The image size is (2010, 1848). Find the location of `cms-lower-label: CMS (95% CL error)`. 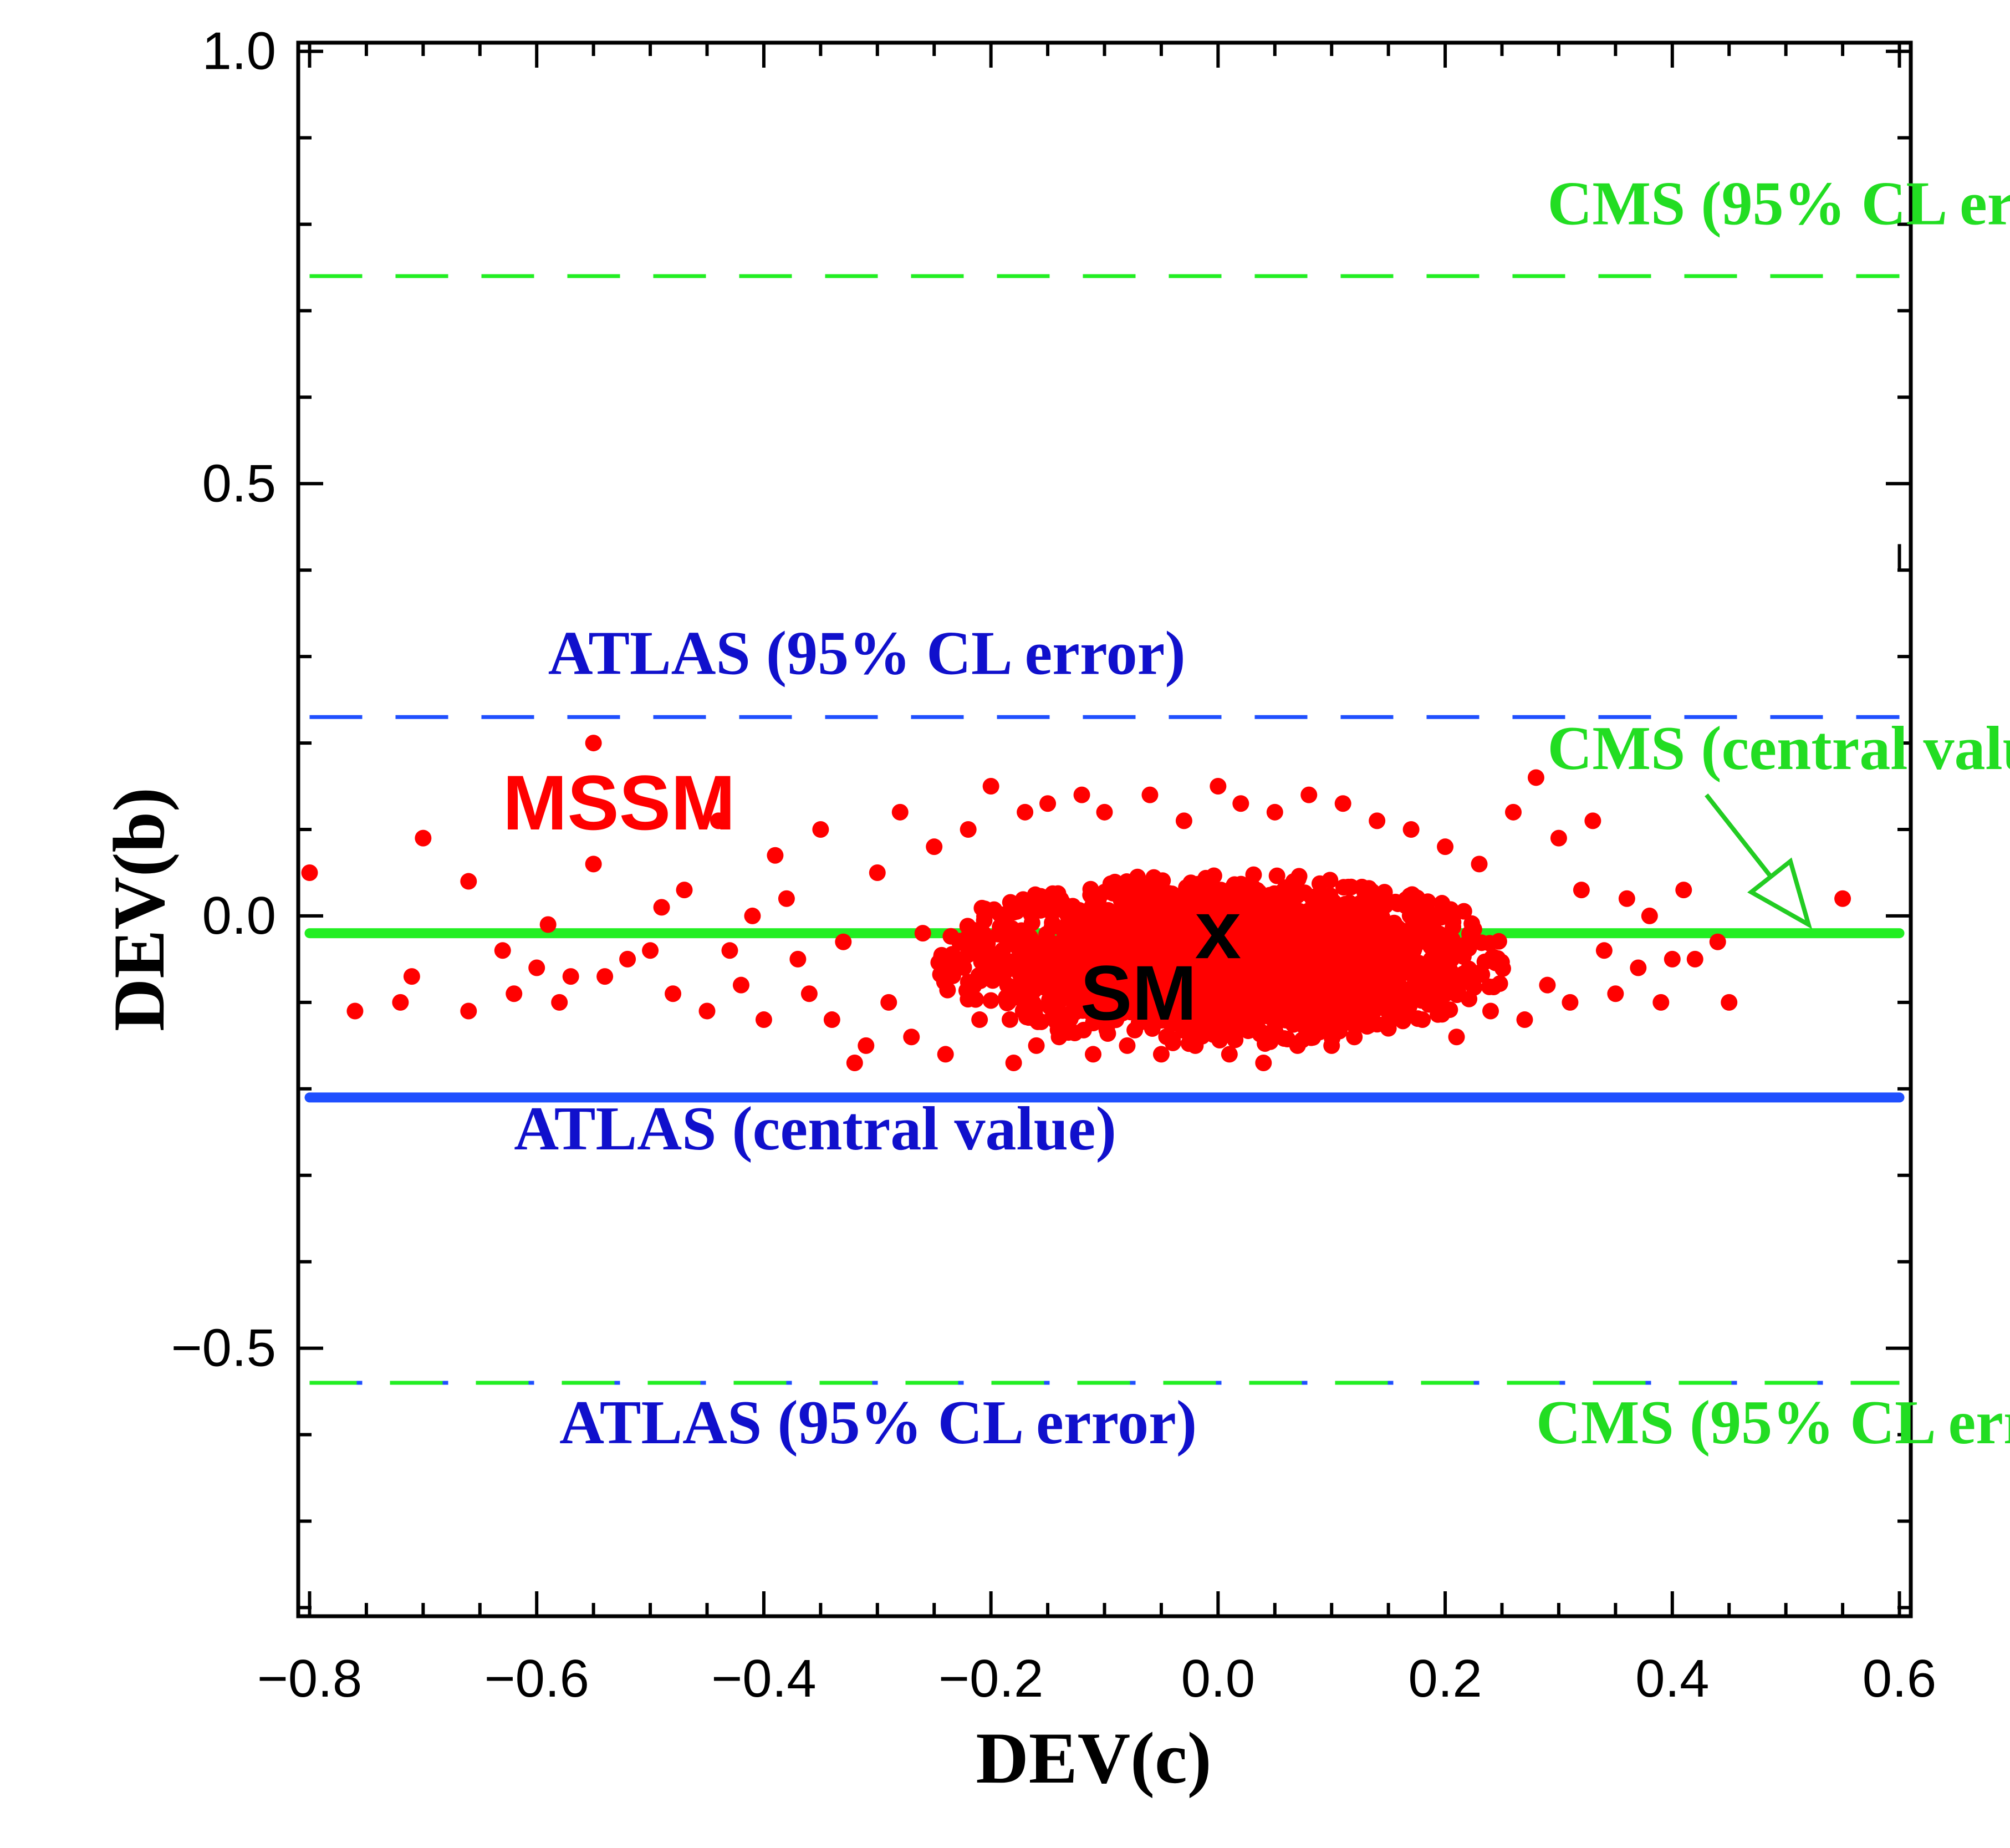

cms-lower-label: CMS (95% CL error) is located at coordinates (1773, 1423).